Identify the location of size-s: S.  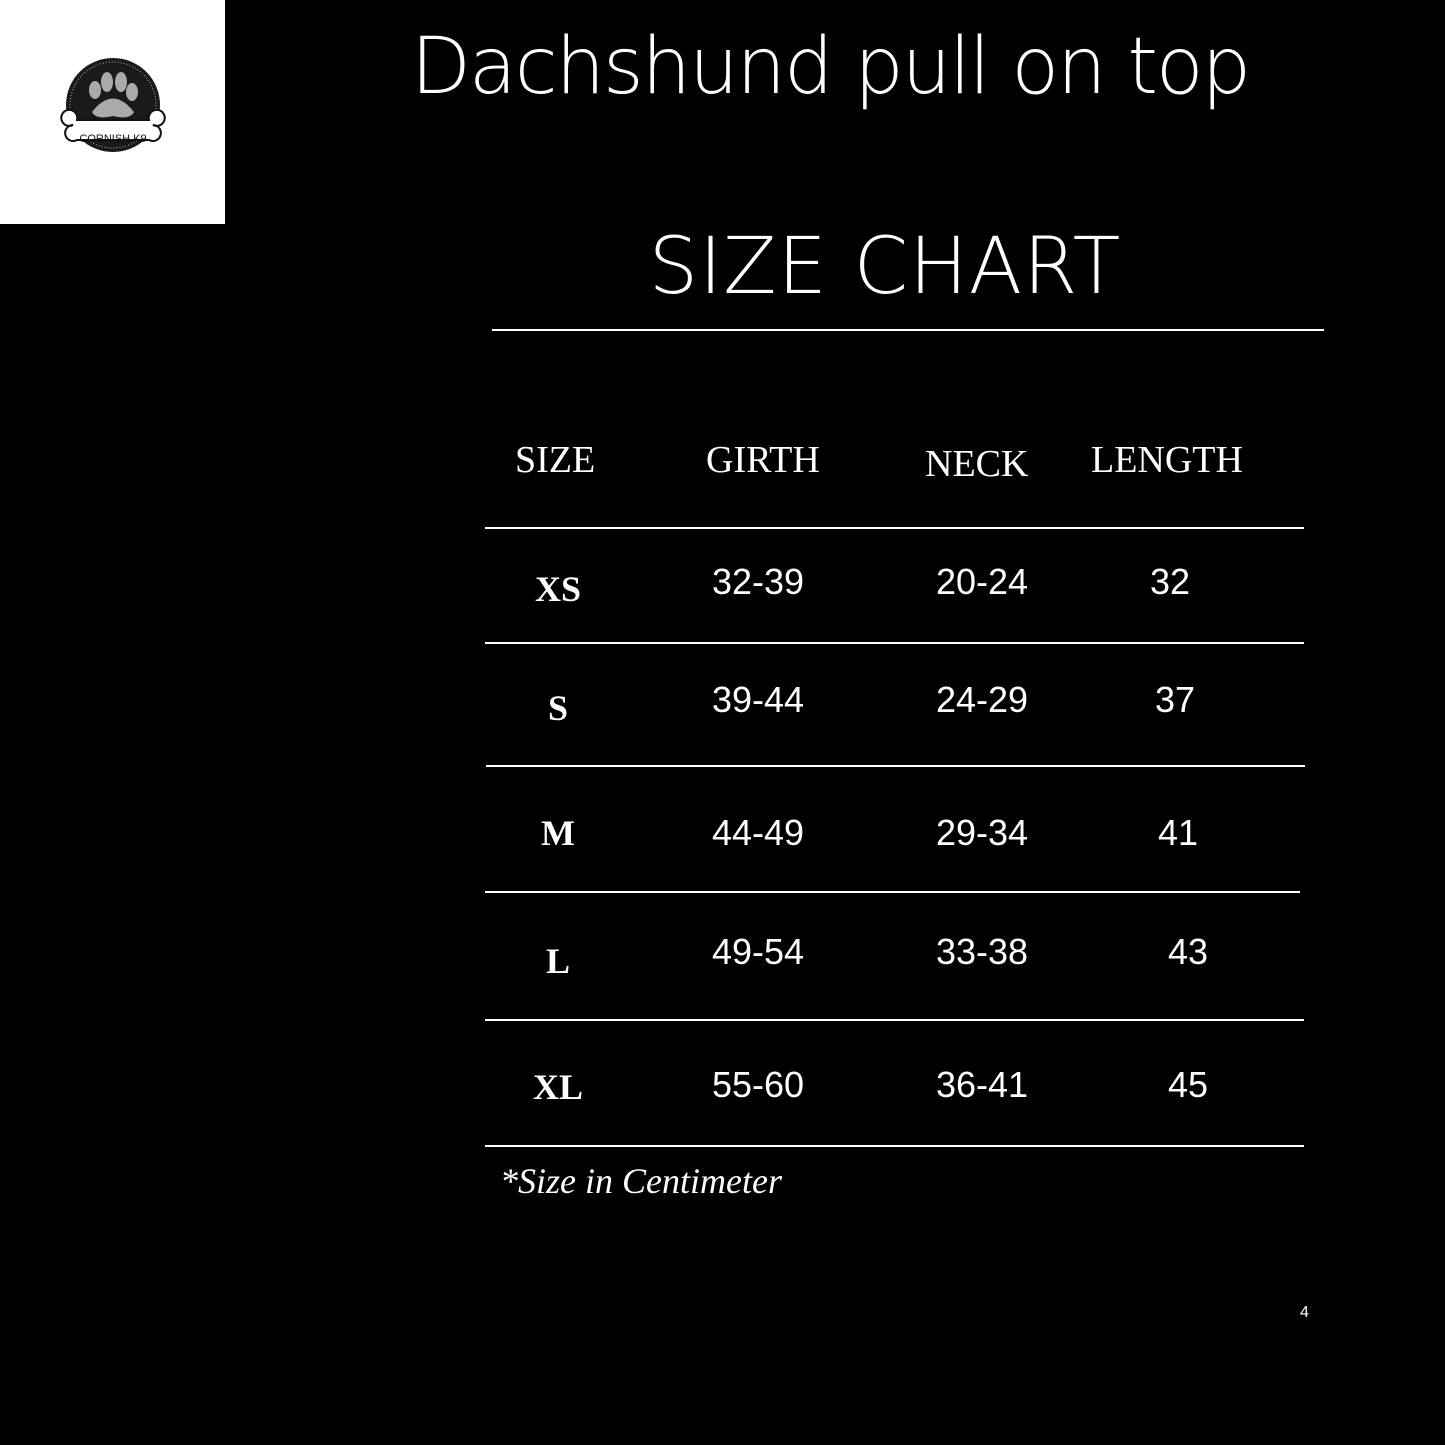
(558, 708).